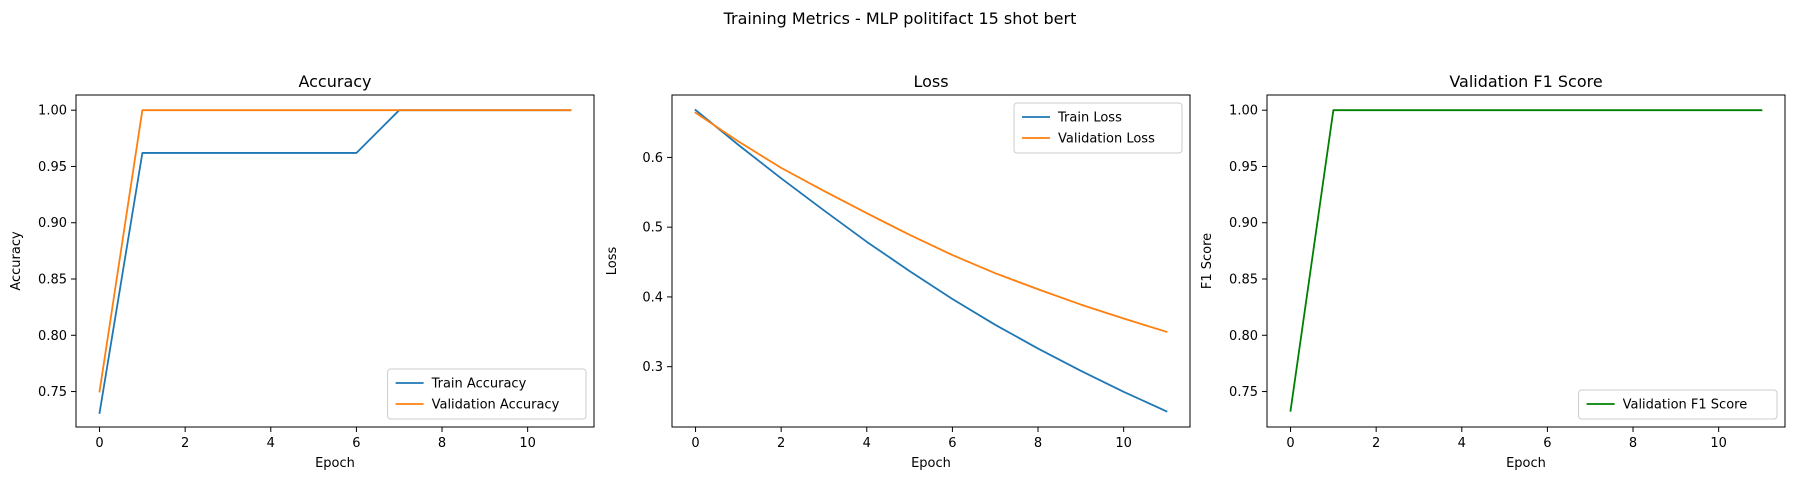  I want to click on legend: Validation F1 Score, so click(1678, 404).